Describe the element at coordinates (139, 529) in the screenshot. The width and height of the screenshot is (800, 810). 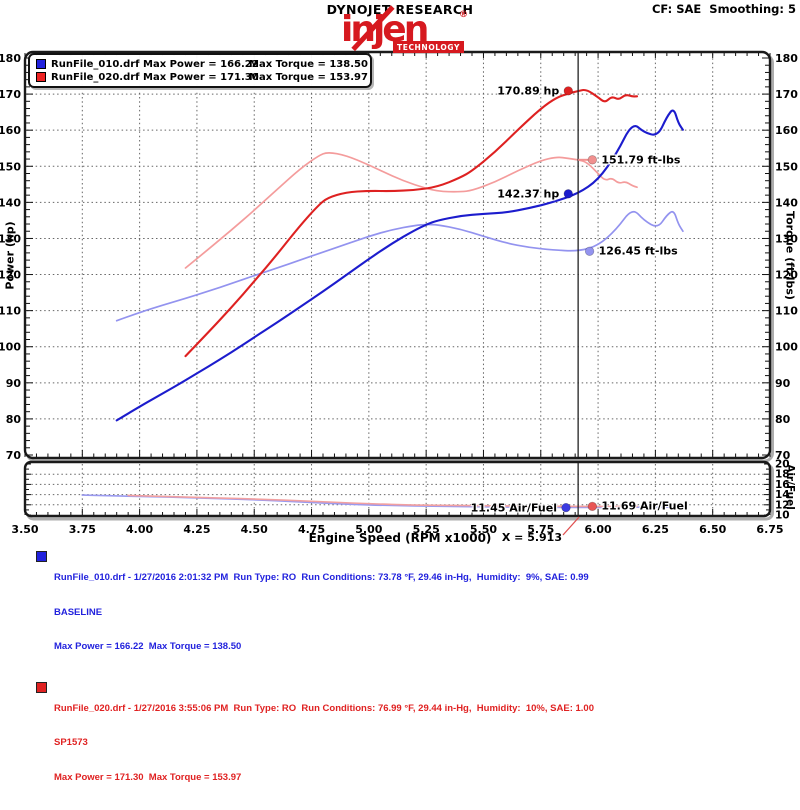
I see `svg-text: 4.00` at that location.